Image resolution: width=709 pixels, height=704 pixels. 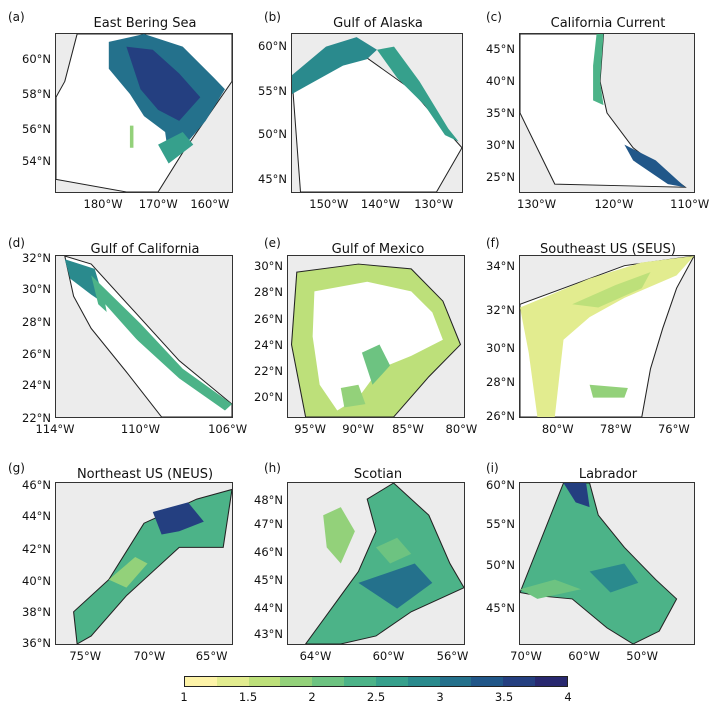 What do you see at coordinates (272, 133) in the screenshot?
I see `y-tick-label: 50°N` at bounding box center [272, 133].